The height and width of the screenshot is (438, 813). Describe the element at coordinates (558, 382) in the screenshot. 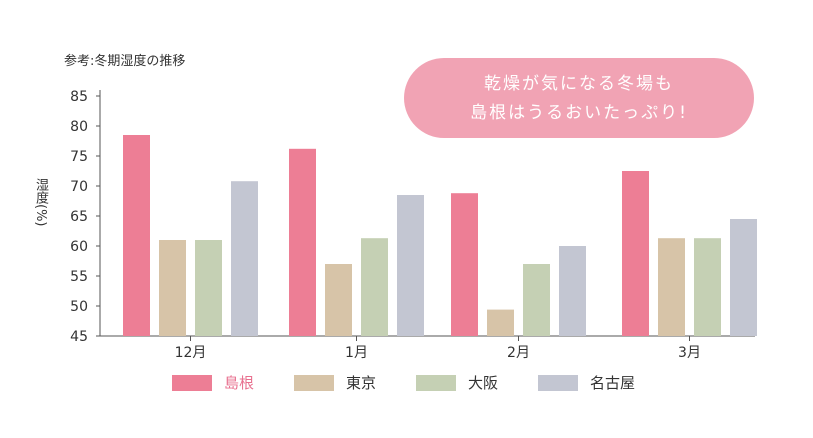

I see `legend-swatch-nagoya` at that location.